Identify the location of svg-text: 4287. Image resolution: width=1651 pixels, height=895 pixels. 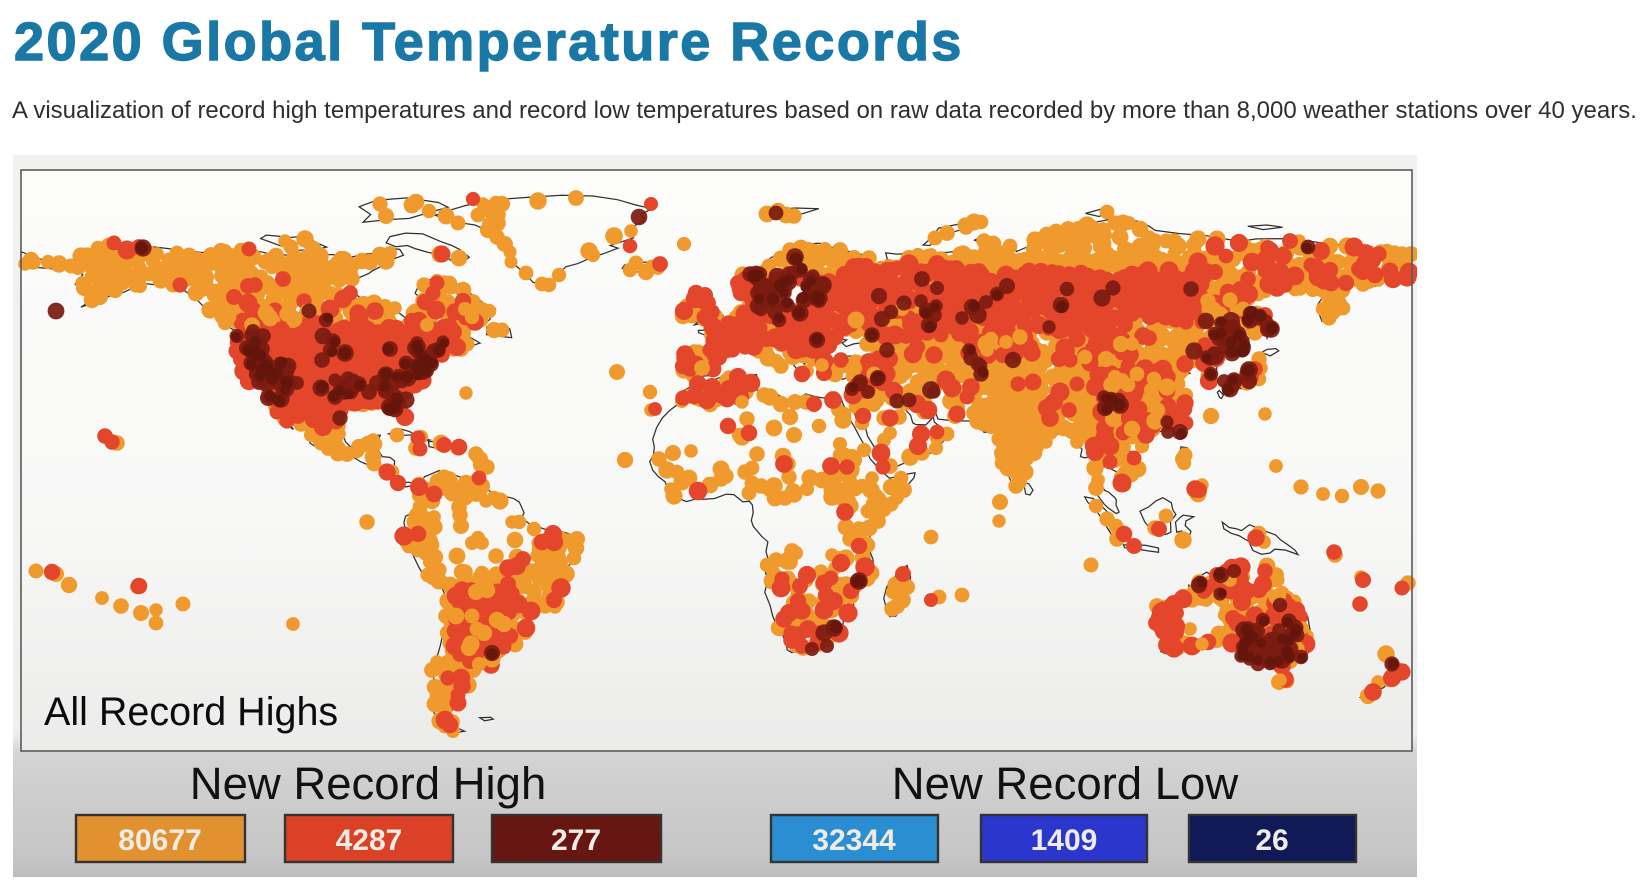
(369, 840).